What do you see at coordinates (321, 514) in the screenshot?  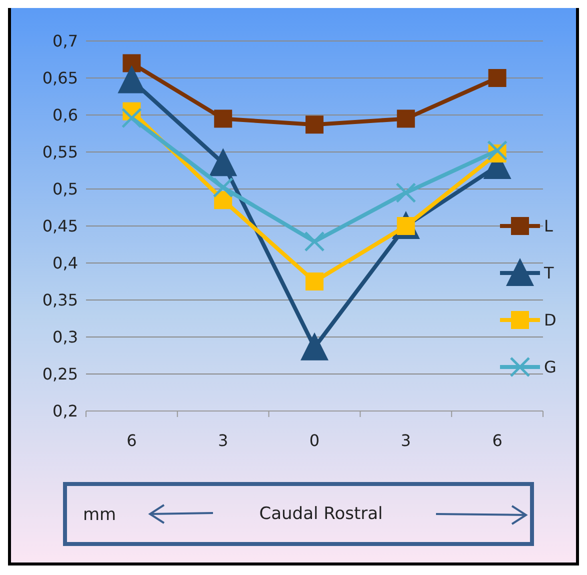 I see `x-axis-title: Caudal Rostral` at bounding box center [321, 514].